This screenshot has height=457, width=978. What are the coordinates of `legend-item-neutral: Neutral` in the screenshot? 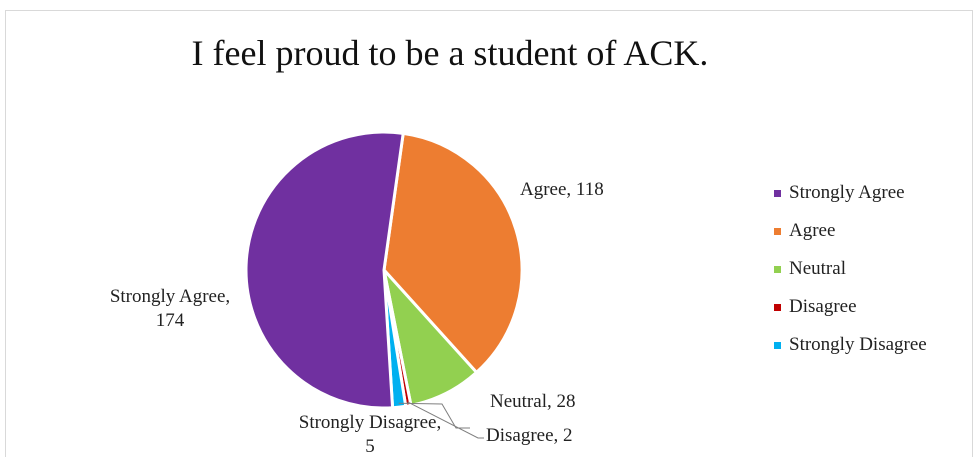 It's located at (850, 269).